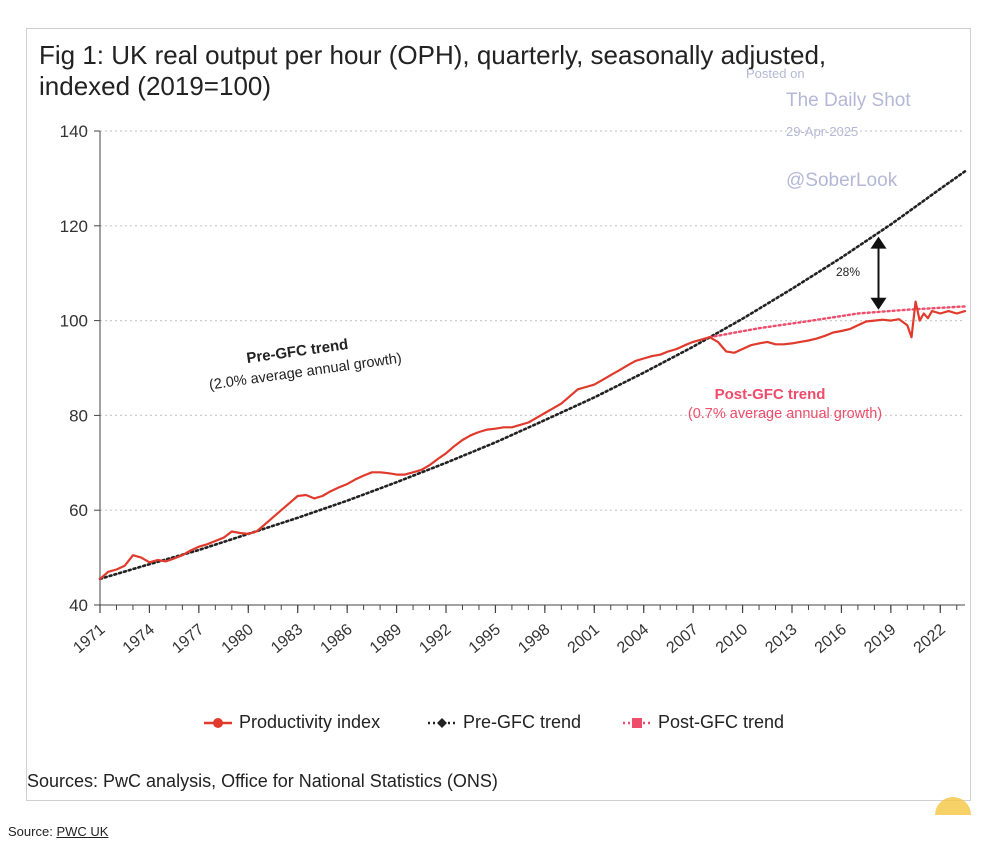 The height and width of the screenshot is (865, 1000). I want to click on y-tick-label: 120, so click(74, 226).